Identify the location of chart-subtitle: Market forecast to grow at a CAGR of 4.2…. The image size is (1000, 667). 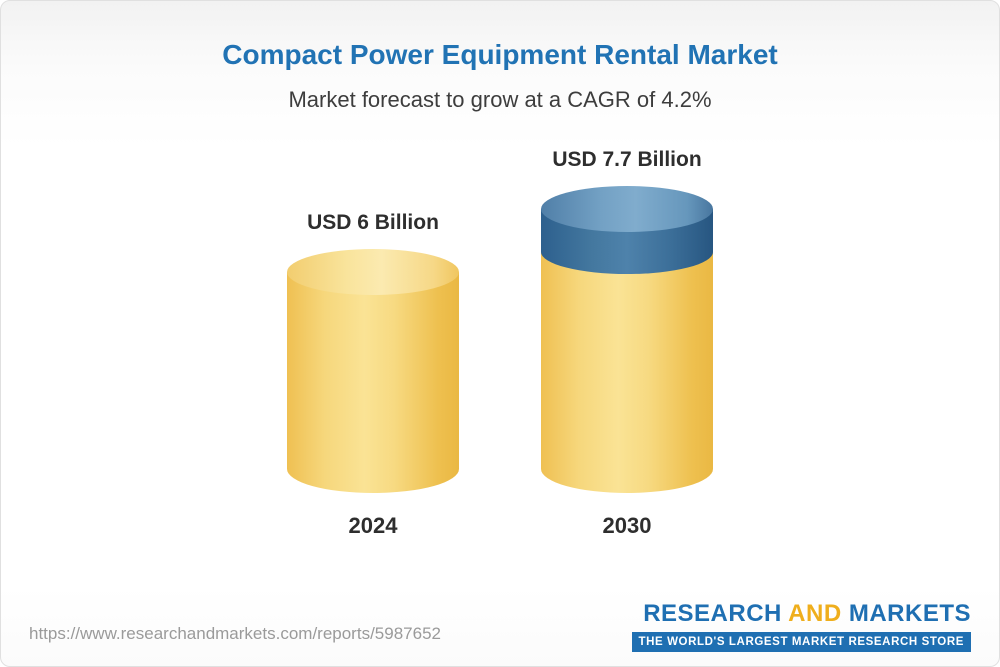
(500, 99).